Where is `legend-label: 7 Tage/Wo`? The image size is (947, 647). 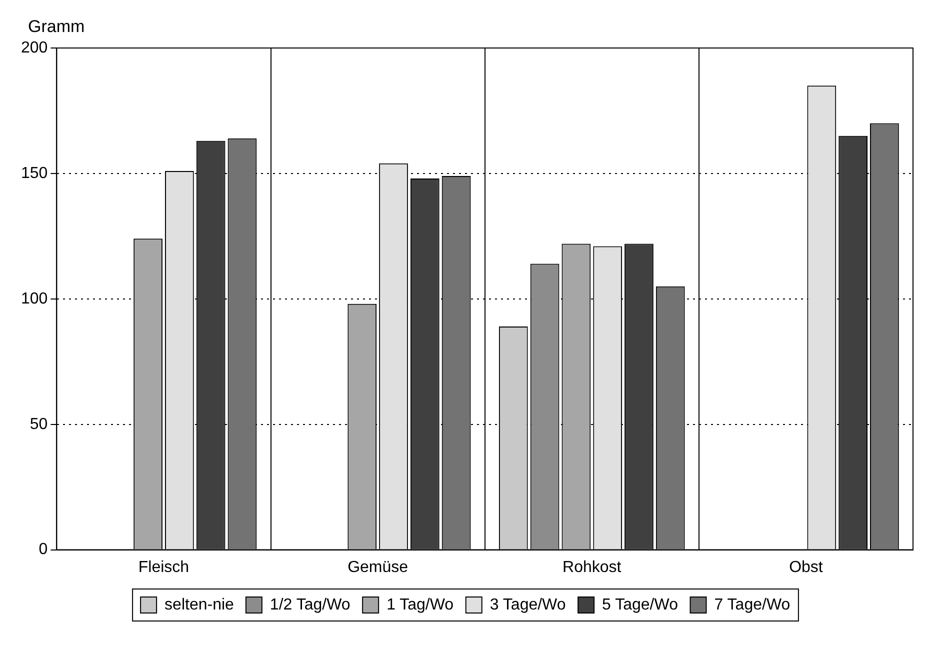 legend-label: 7 Tage/Wo is located at coordinates (752, 605).